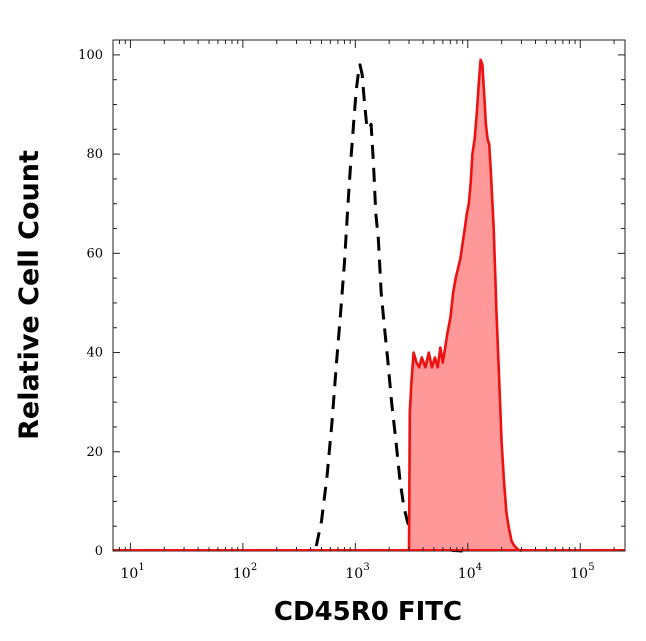  I want to click on x-tick-label: 10 1, so click(132, 572).